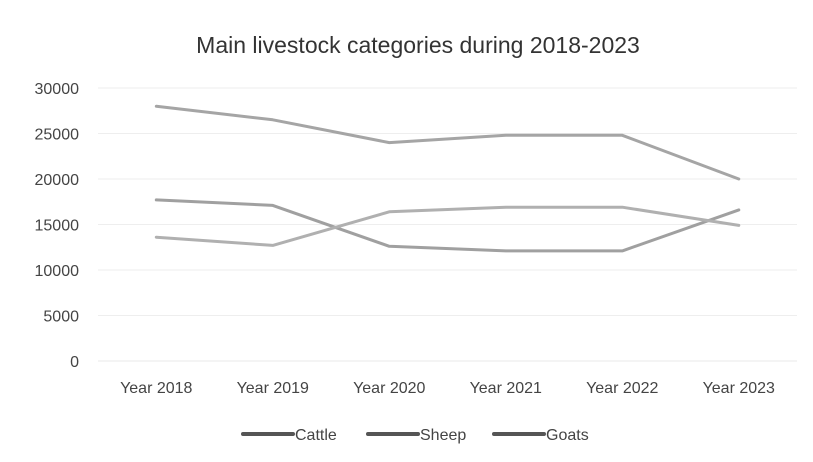  Describe the element at coordinates (57, 135) in the screenshot. I see `y-tick-label: 25000` at that location.